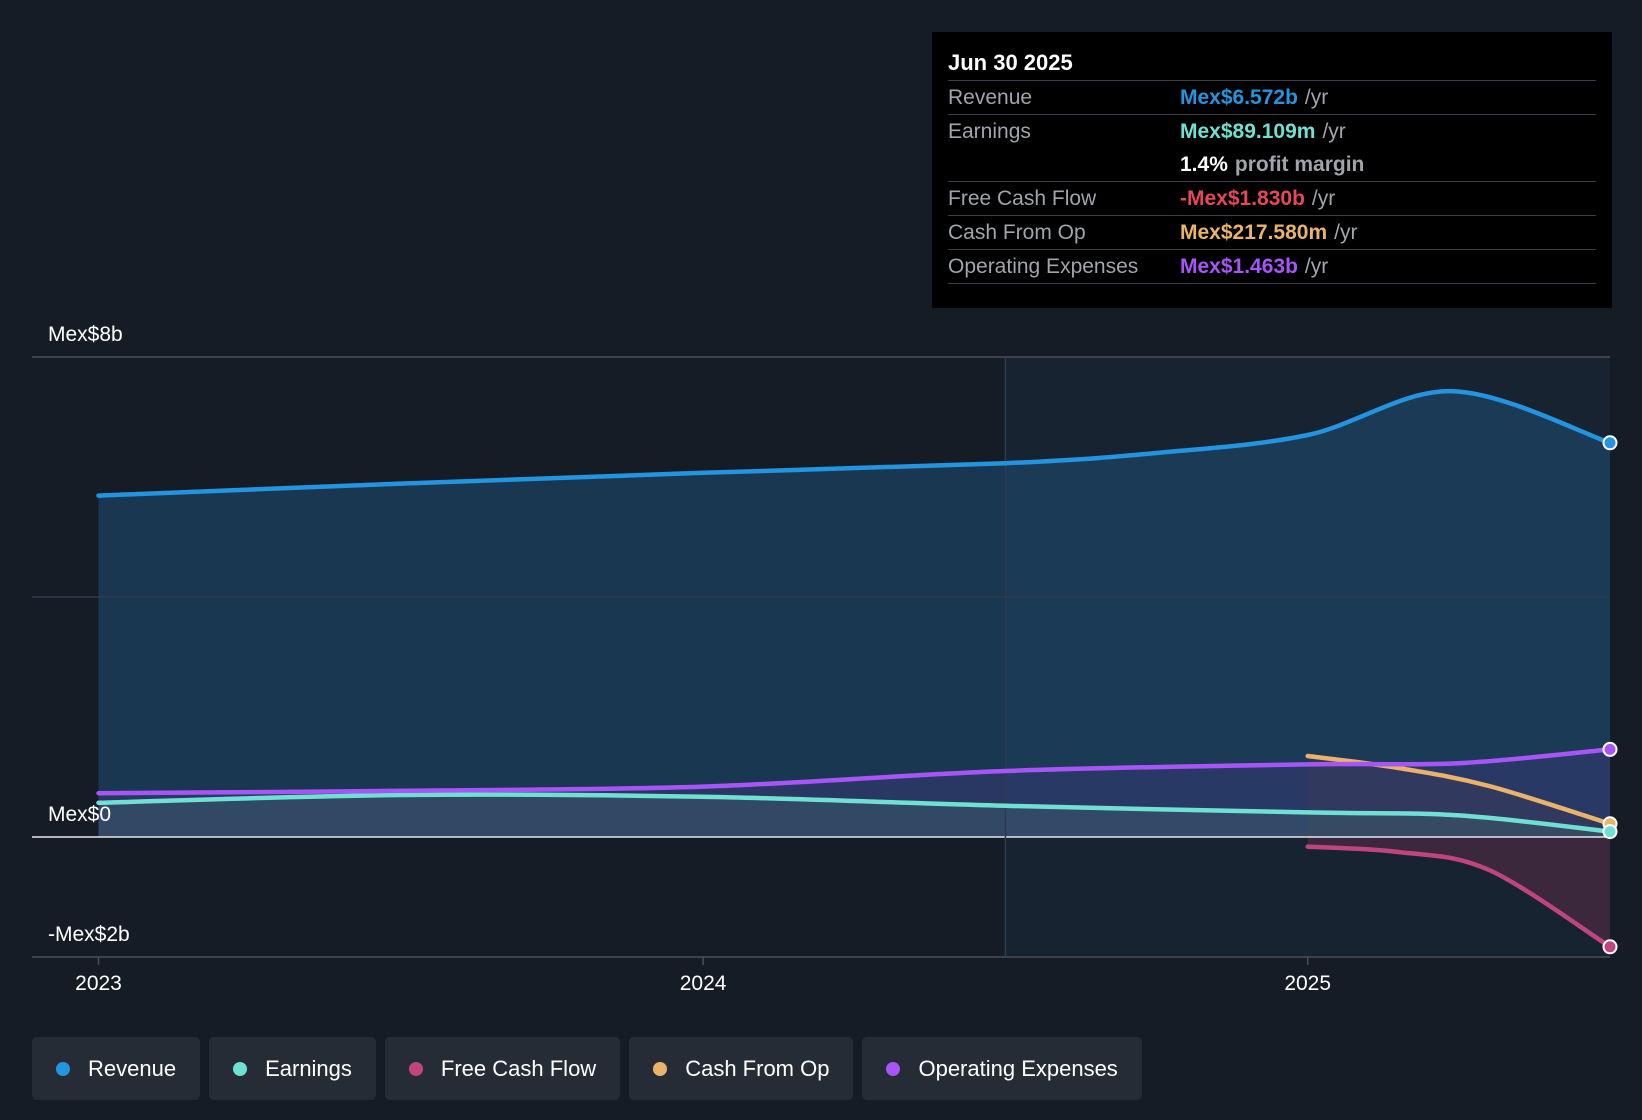 The height and width of the screenshot is (1120, 1642). Describe the element at coordinates (1204, 164) in the screenshot. I see `tooltip-margin-value: 1.4%` at that location.